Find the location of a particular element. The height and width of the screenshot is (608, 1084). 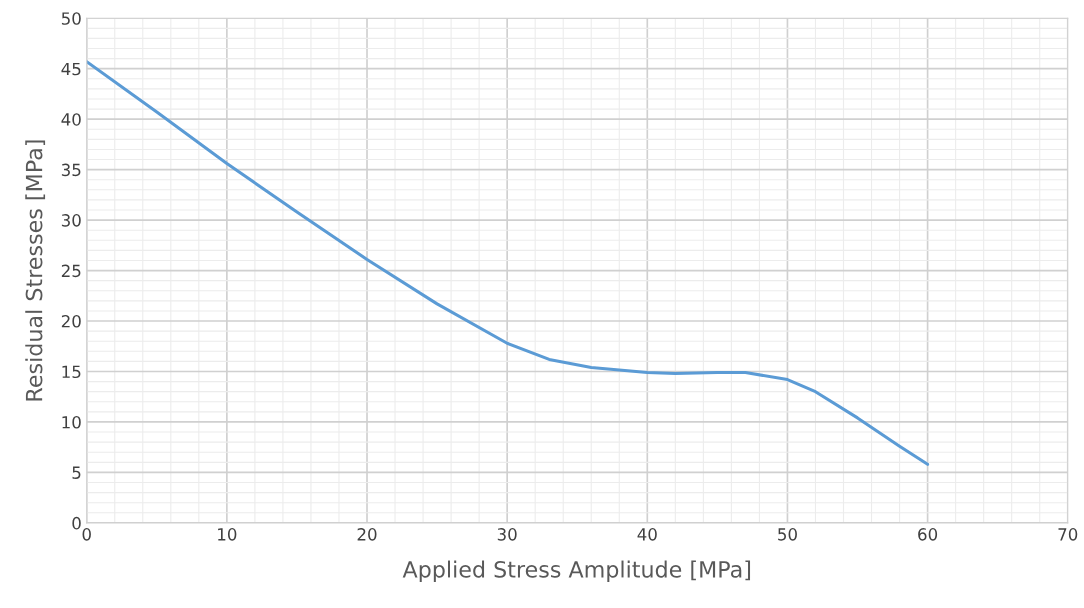

y-tick-label: 0 is located at coordinates (76, 523).